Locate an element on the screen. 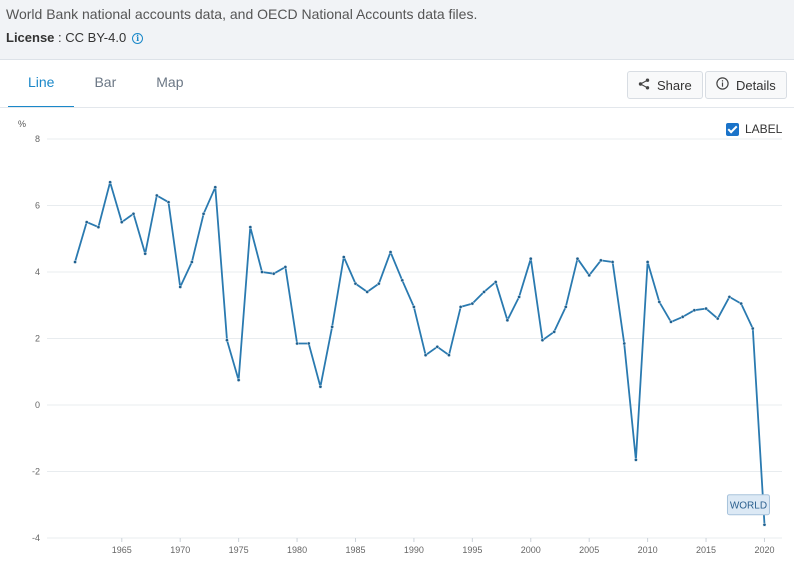 The height and width of the screenshot is (575, 794). share-label: Share is located at coordinates (674, 85).